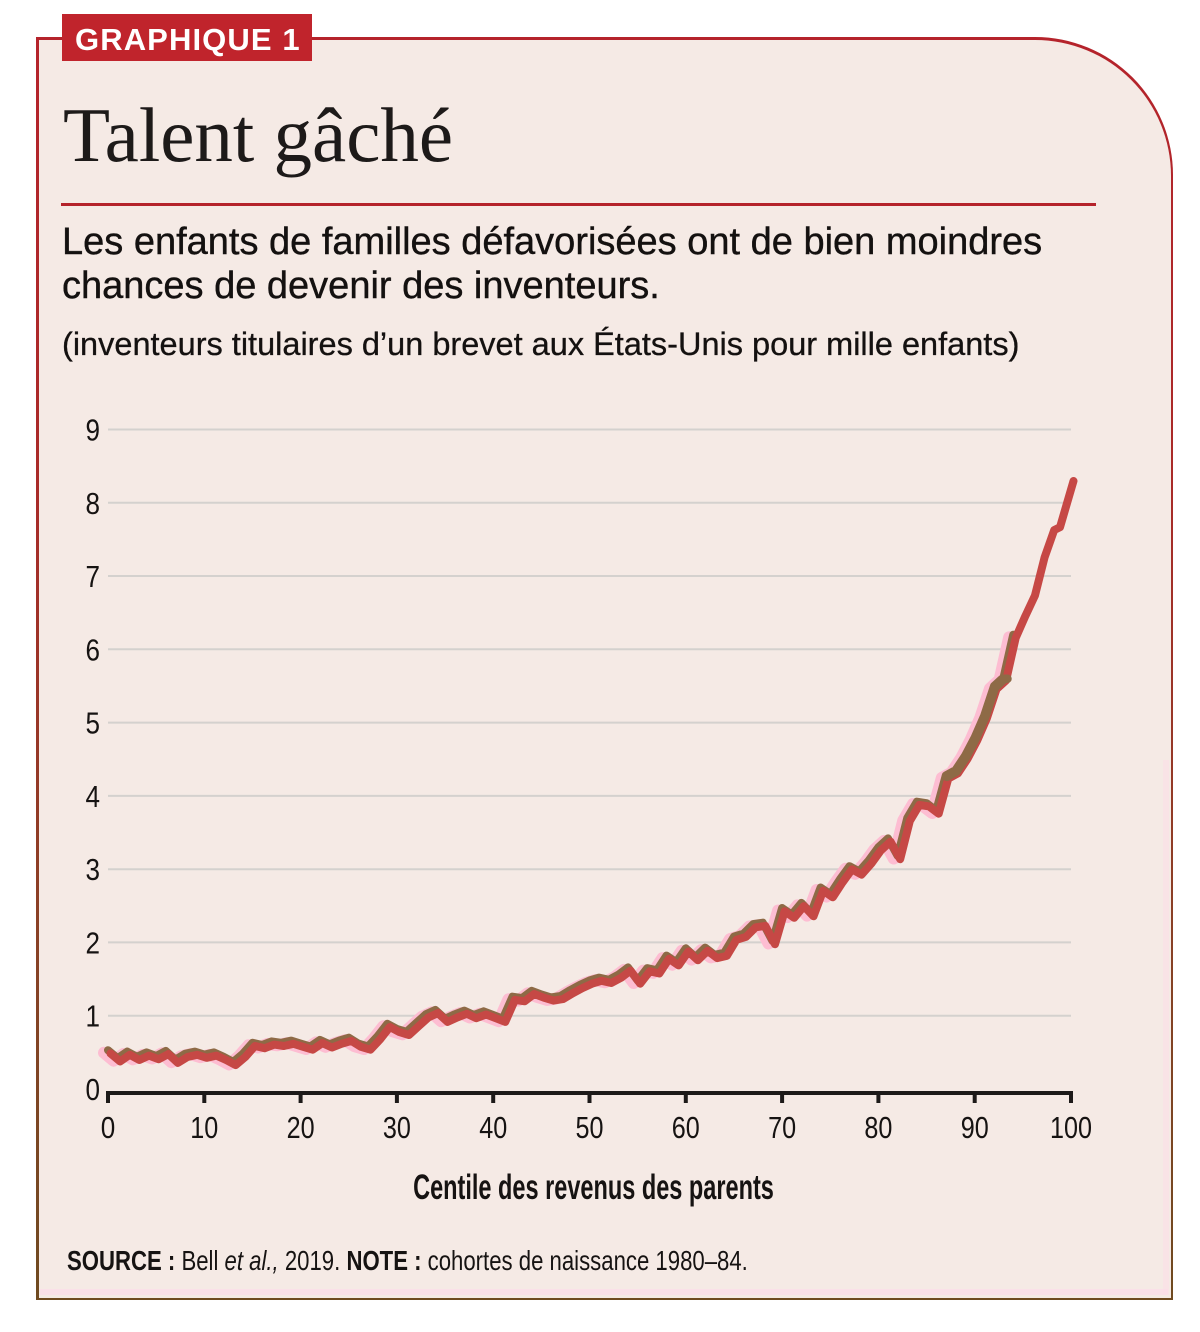  Describe the element at coordinates (878, 1127) in the screenshot. I see `svg-text: 80` at that location.